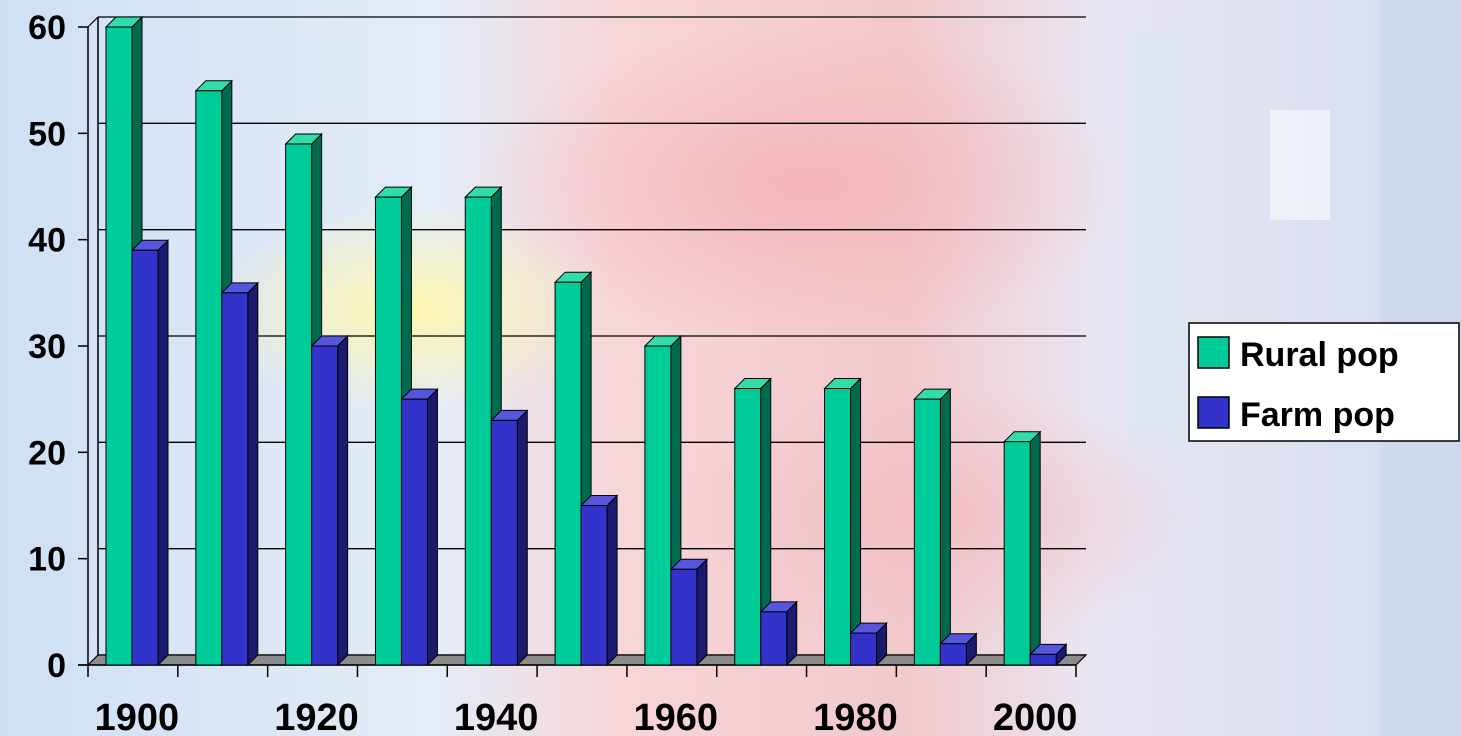 The image size is (1461, 736). I want to click on legend-label-farm: Farm pop, so click(1317, 415).